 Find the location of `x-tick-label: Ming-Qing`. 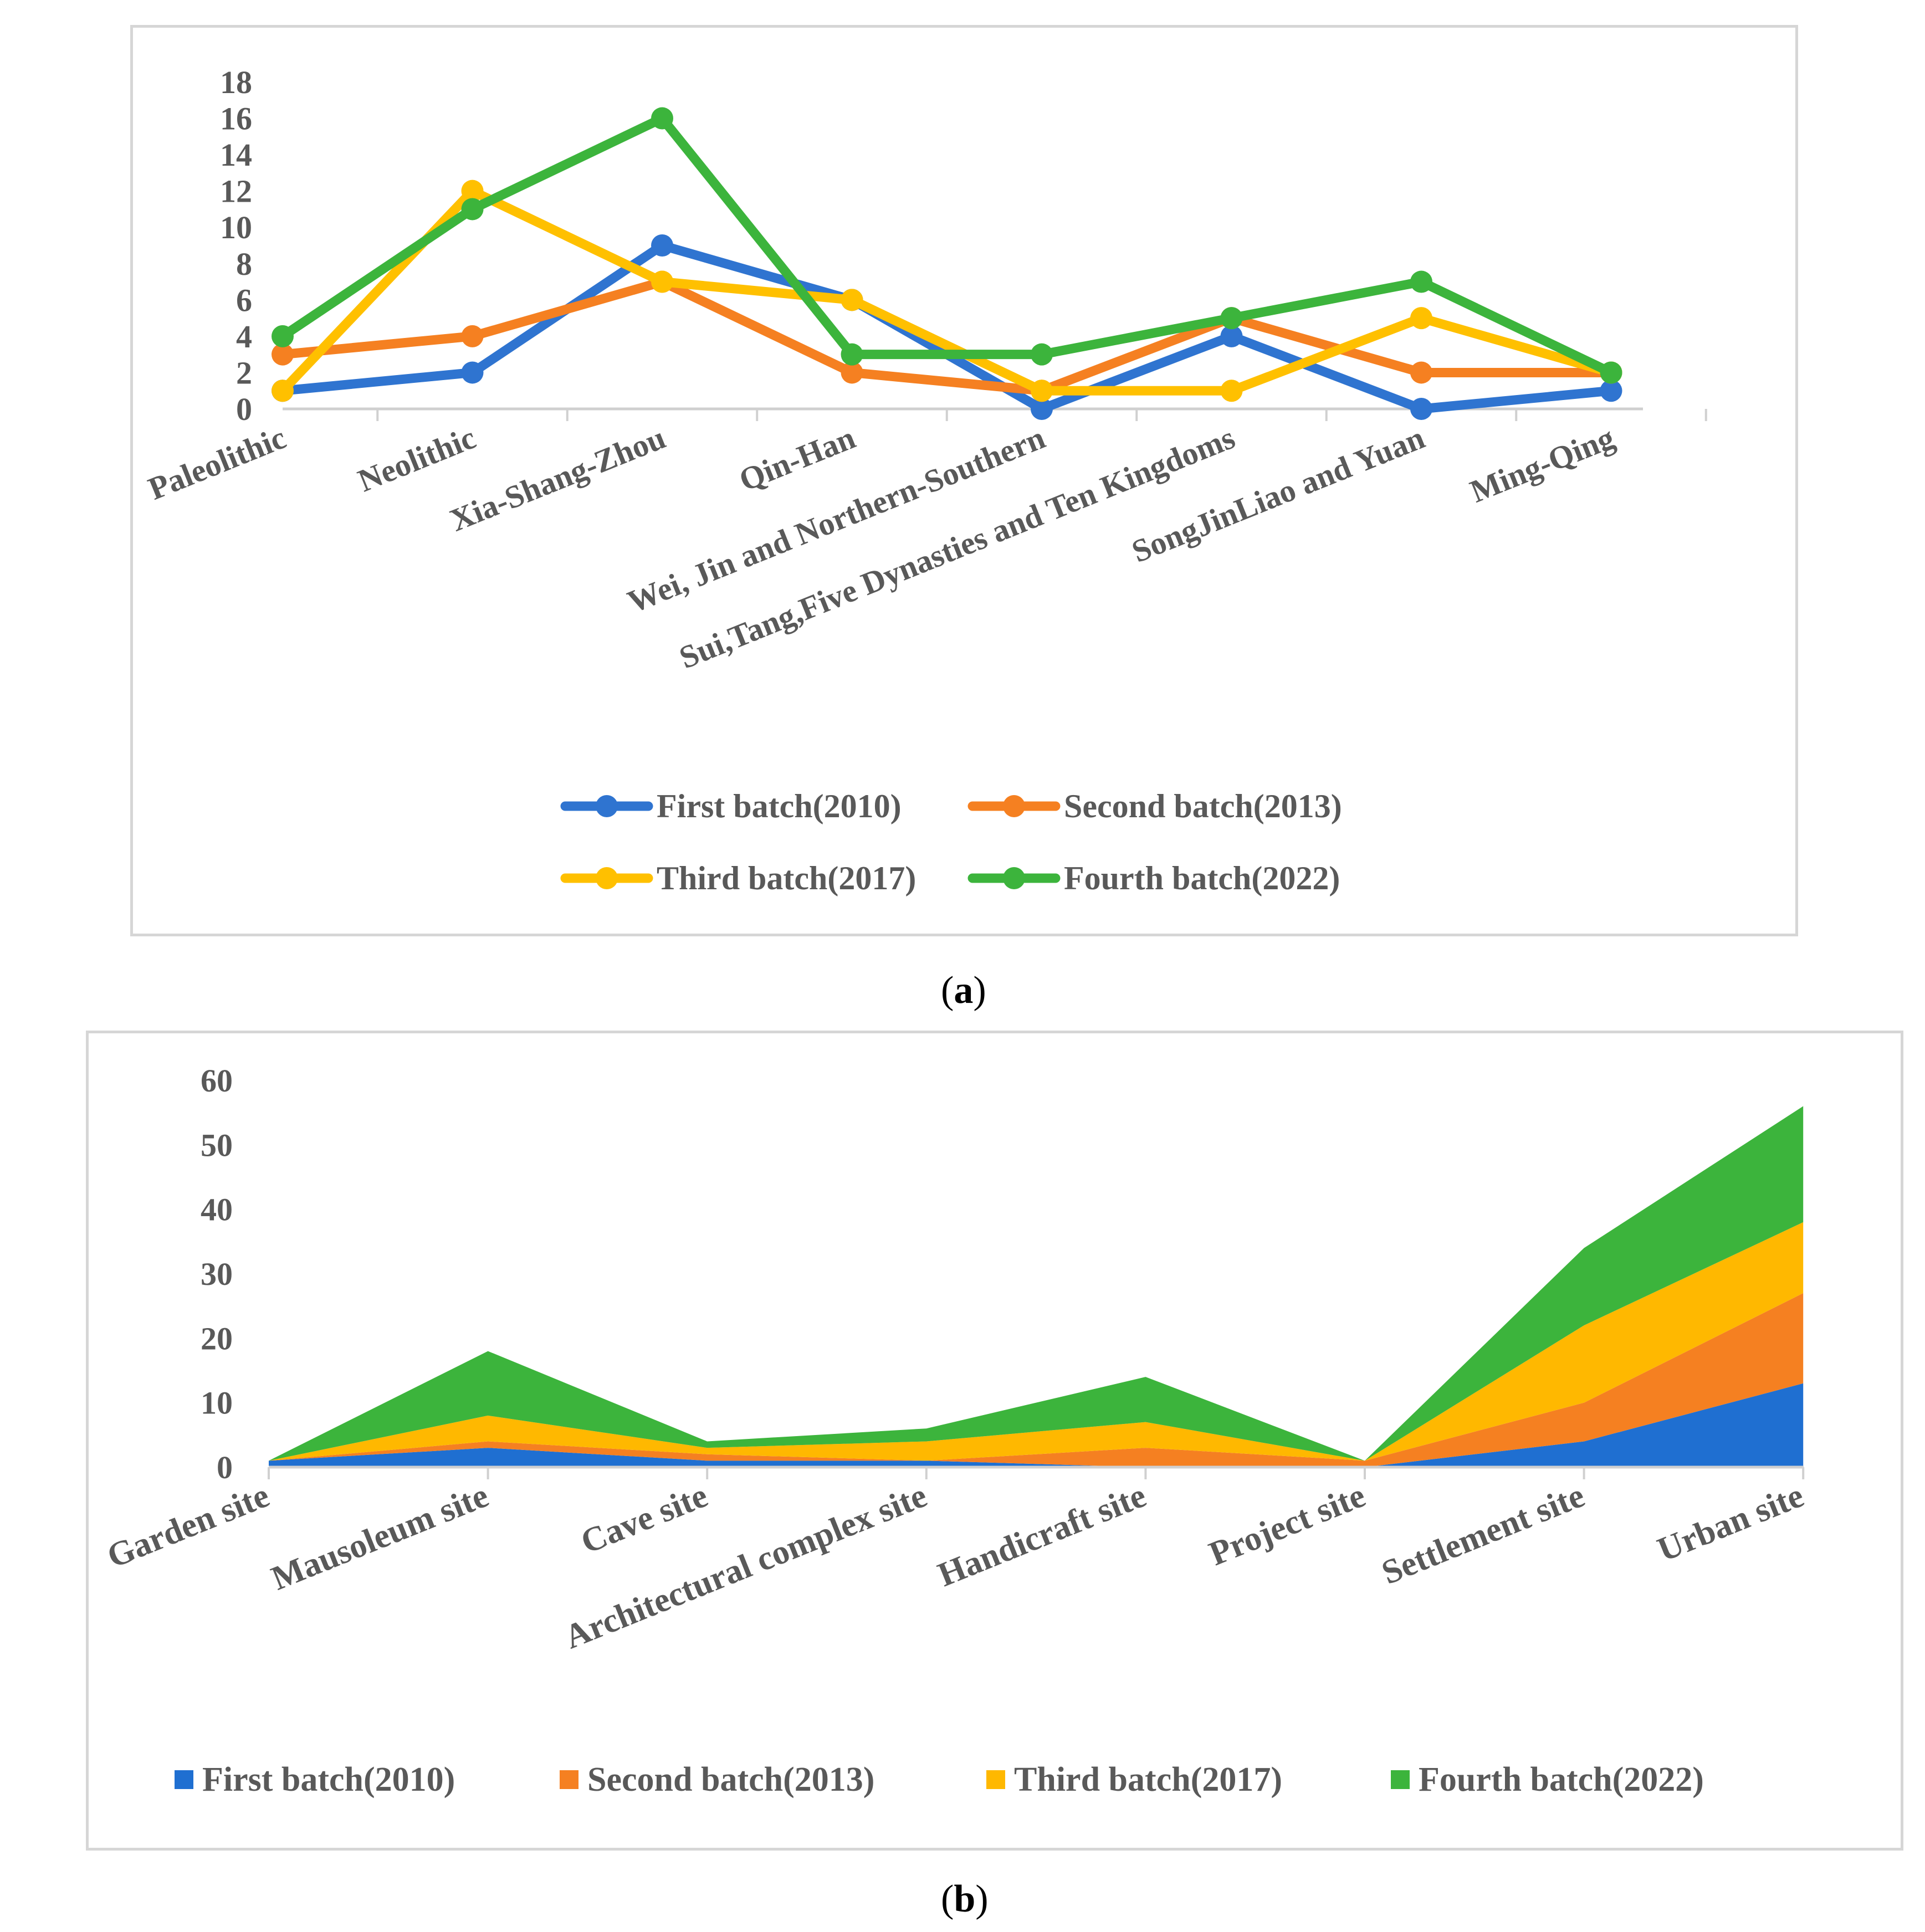

x-tick-label: Ming-Qing is located at coordinates (1542, 464).